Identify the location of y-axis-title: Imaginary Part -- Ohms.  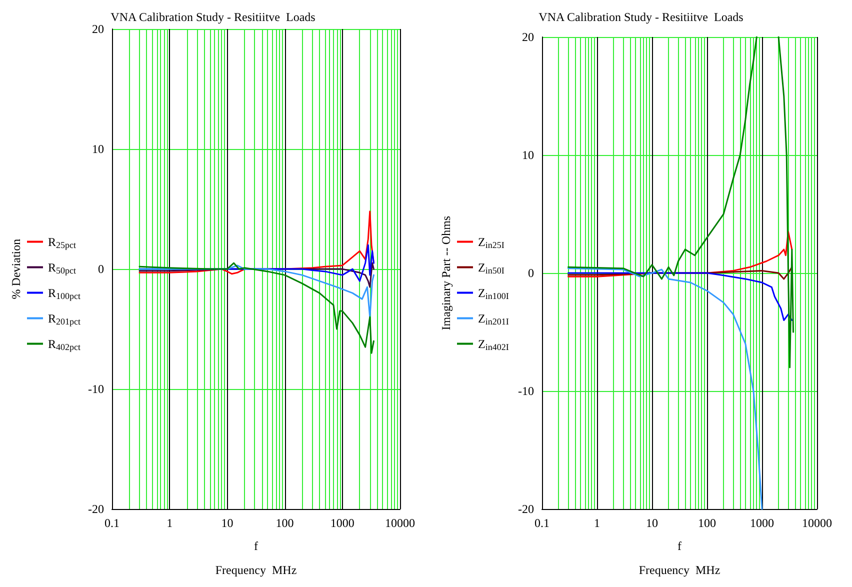
(446, 273).